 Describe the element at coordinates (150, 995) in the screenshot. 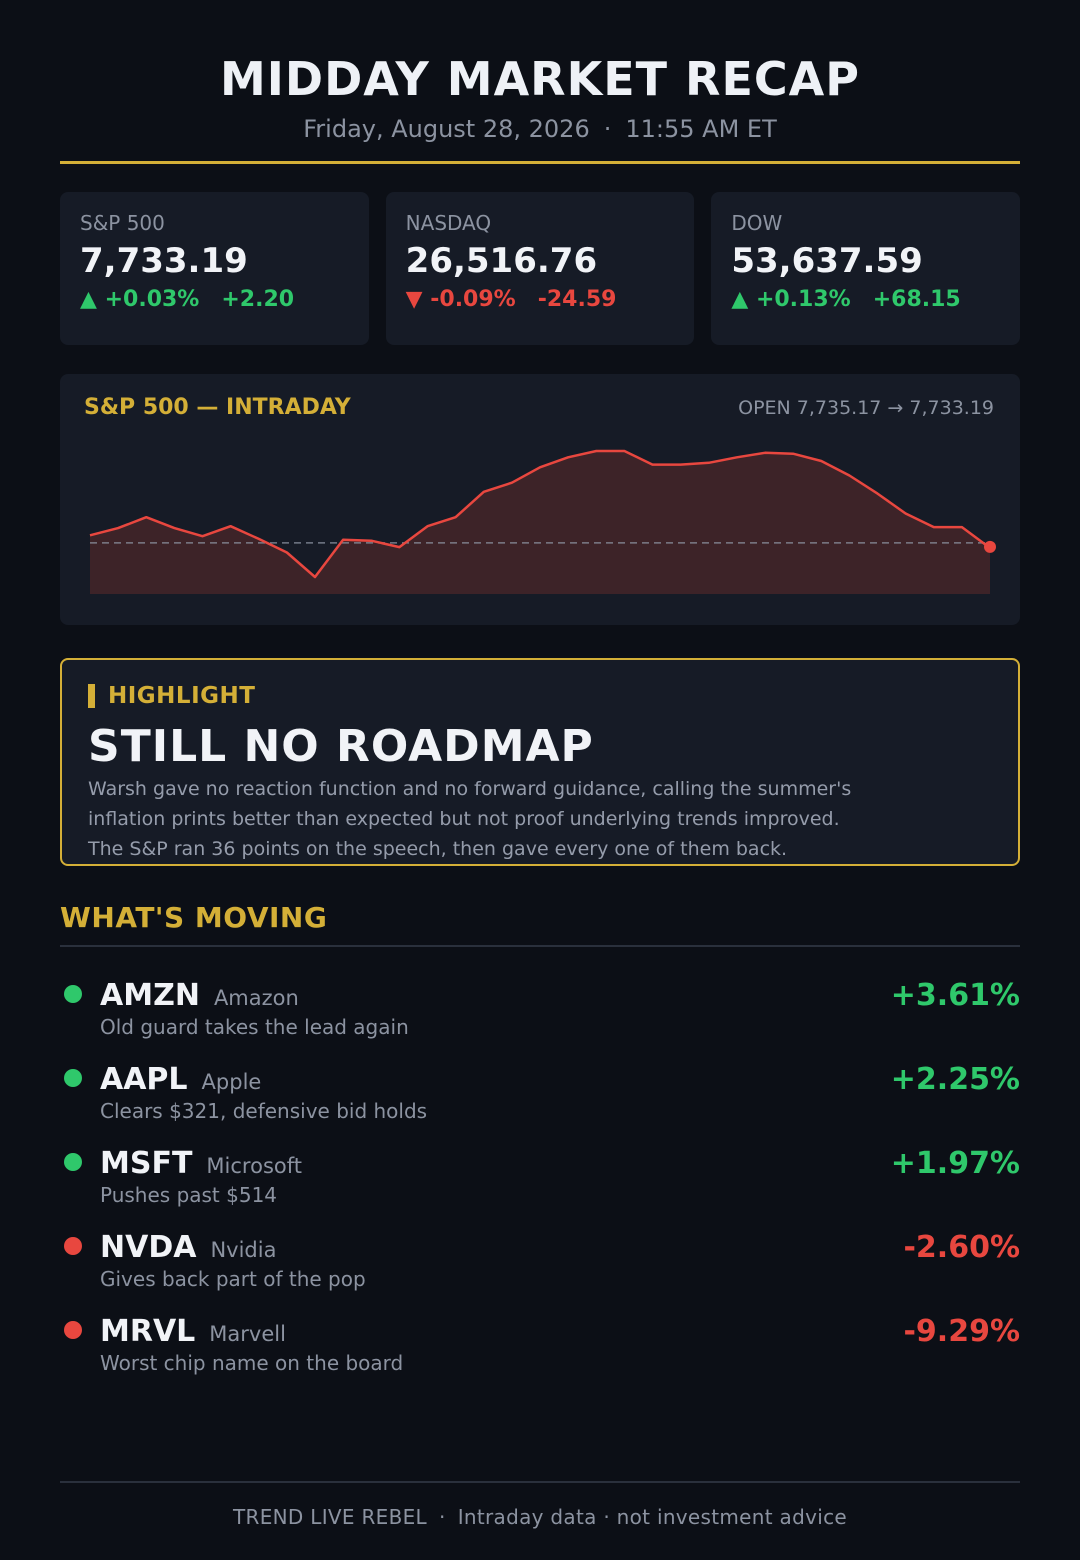

I see `ticker-symbol: AMZN` at that location.